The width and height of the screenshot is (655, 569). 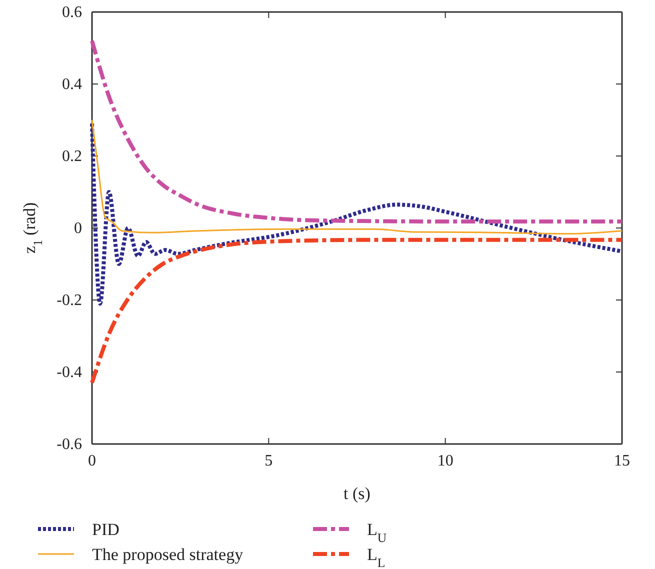 What do you see at coordinates (377, 532) in the screenshot?
I see `legend-label: L$_{U}$` at bounding box center [377, 532].